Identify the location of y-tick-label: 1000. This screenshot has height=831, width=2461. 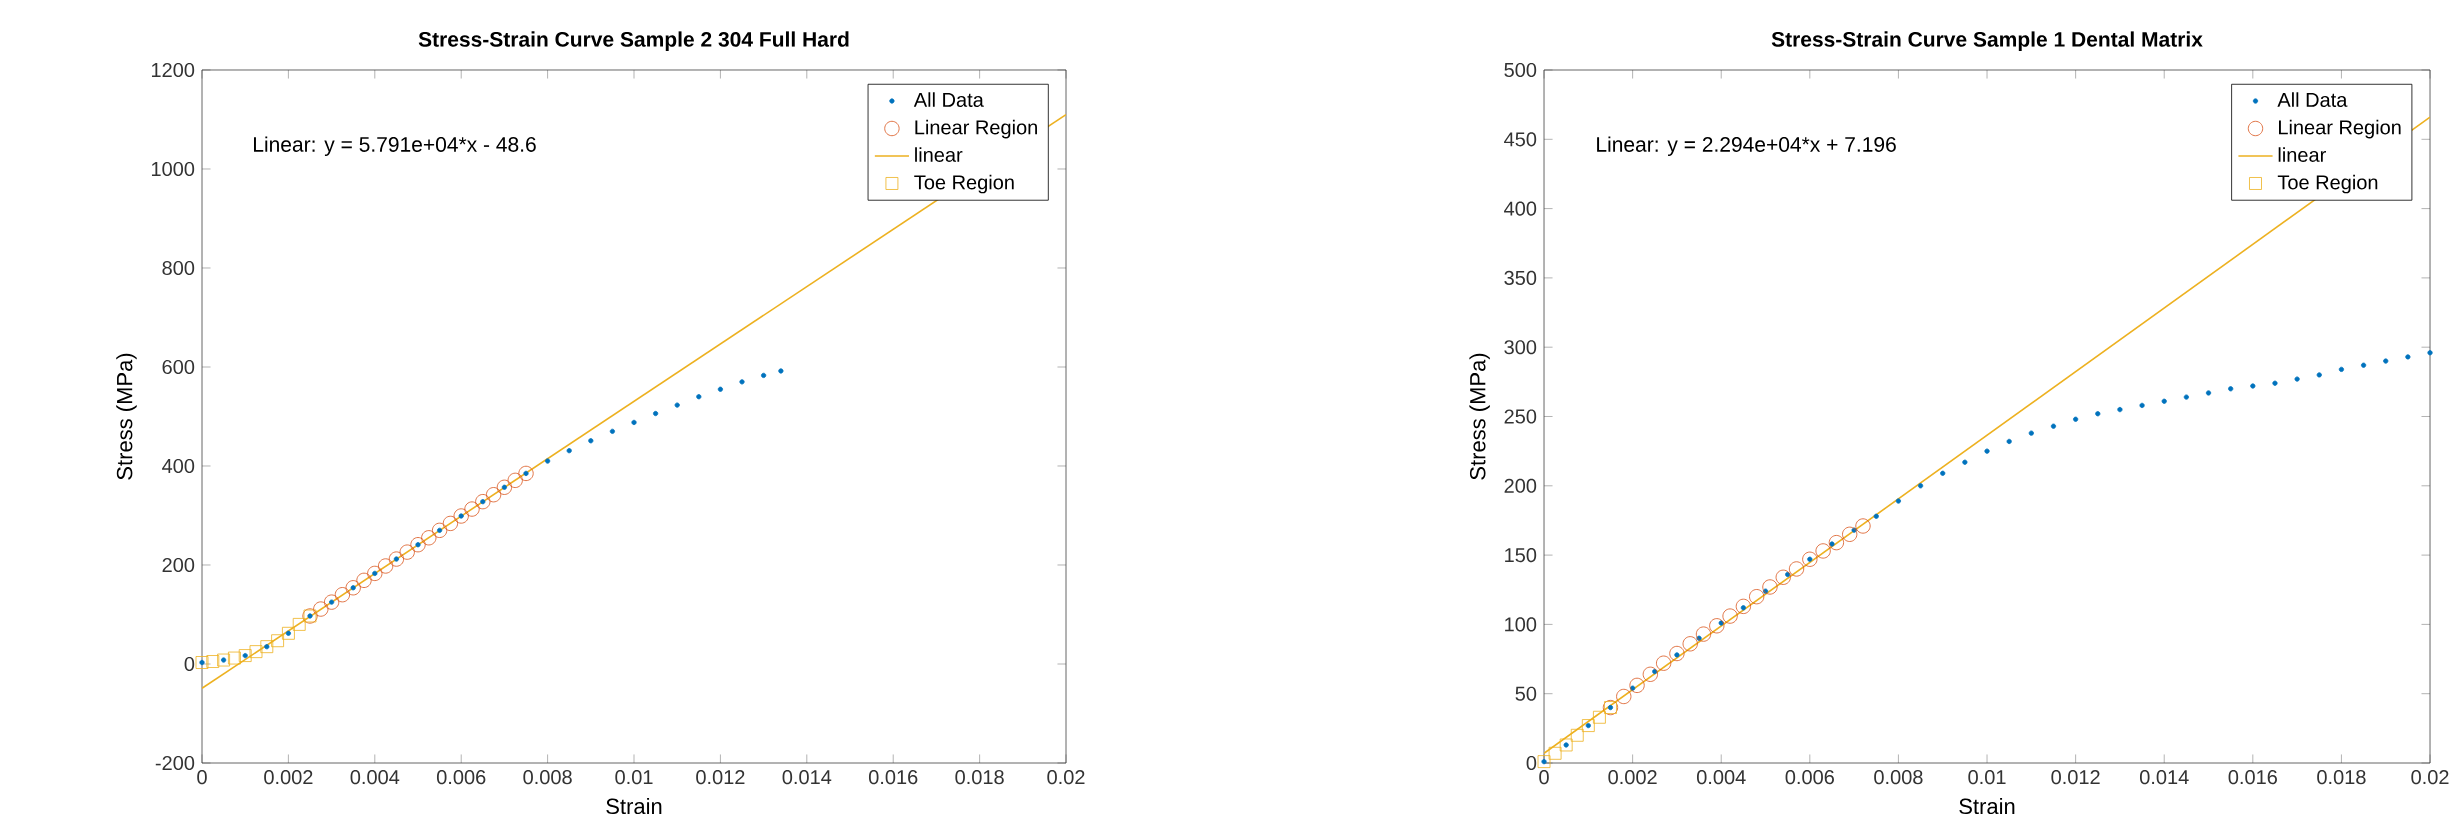
(173, 169).